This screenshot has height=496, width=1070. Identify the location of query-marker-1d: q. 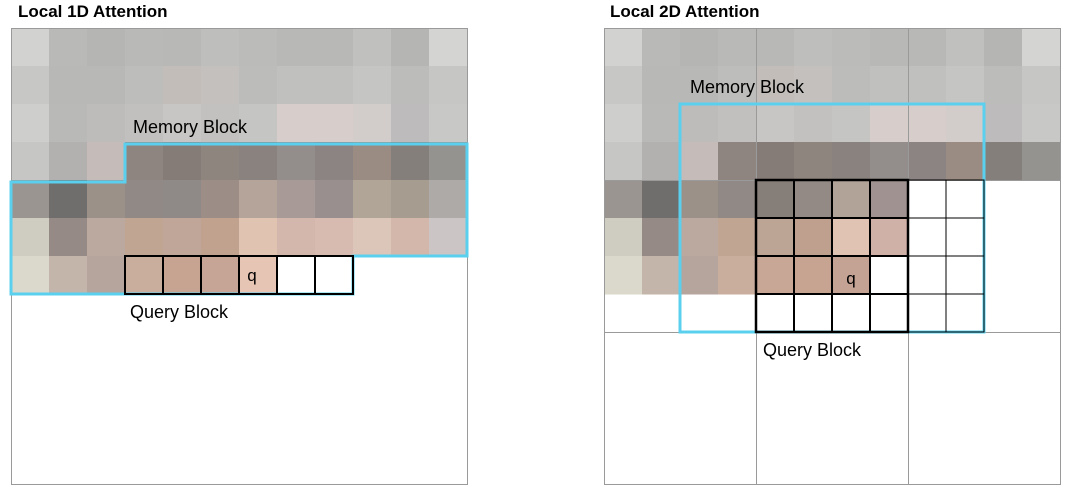
(251, 275).